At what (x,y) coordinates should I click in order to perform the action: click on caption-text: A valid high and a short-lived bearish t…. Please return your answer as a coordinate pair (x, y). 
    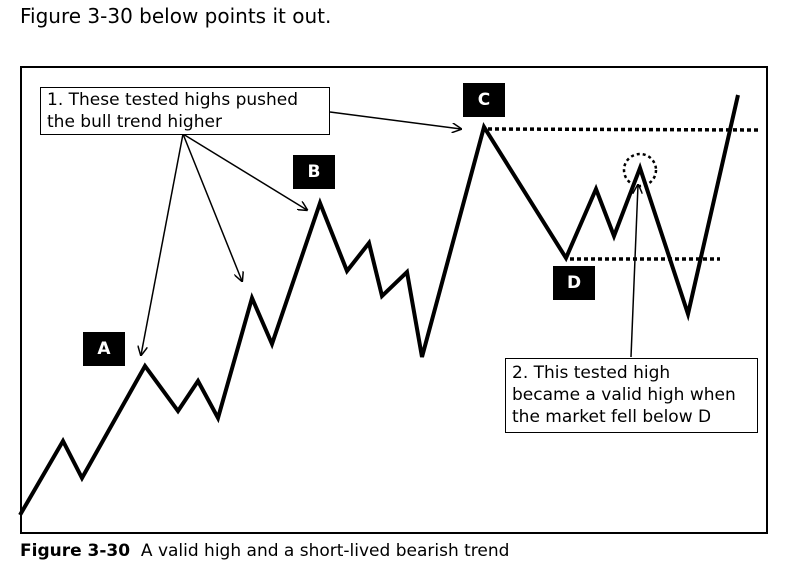
    Looking at the image, I should click on (325, 551).